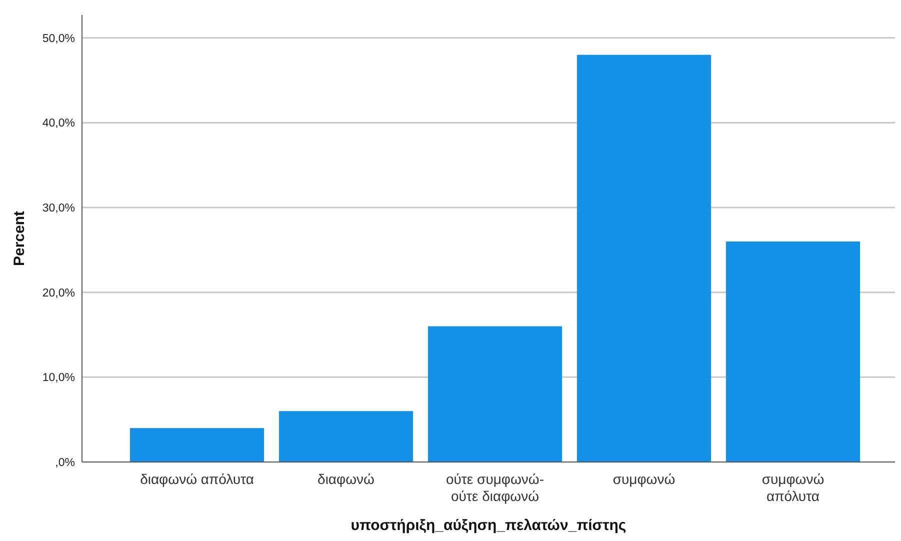 Image resolution: width=901 pixels, height=541 pixels. I want to click on x-tick-label: διαφωνώ, so click(346, 479).